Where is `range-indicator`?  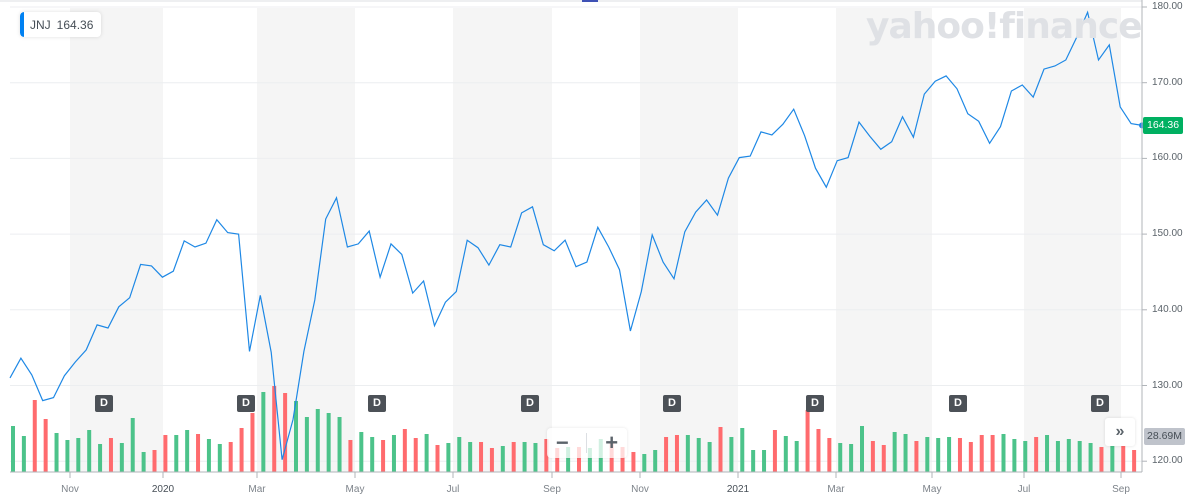
range-indicator is located at coordinates (590, 1).